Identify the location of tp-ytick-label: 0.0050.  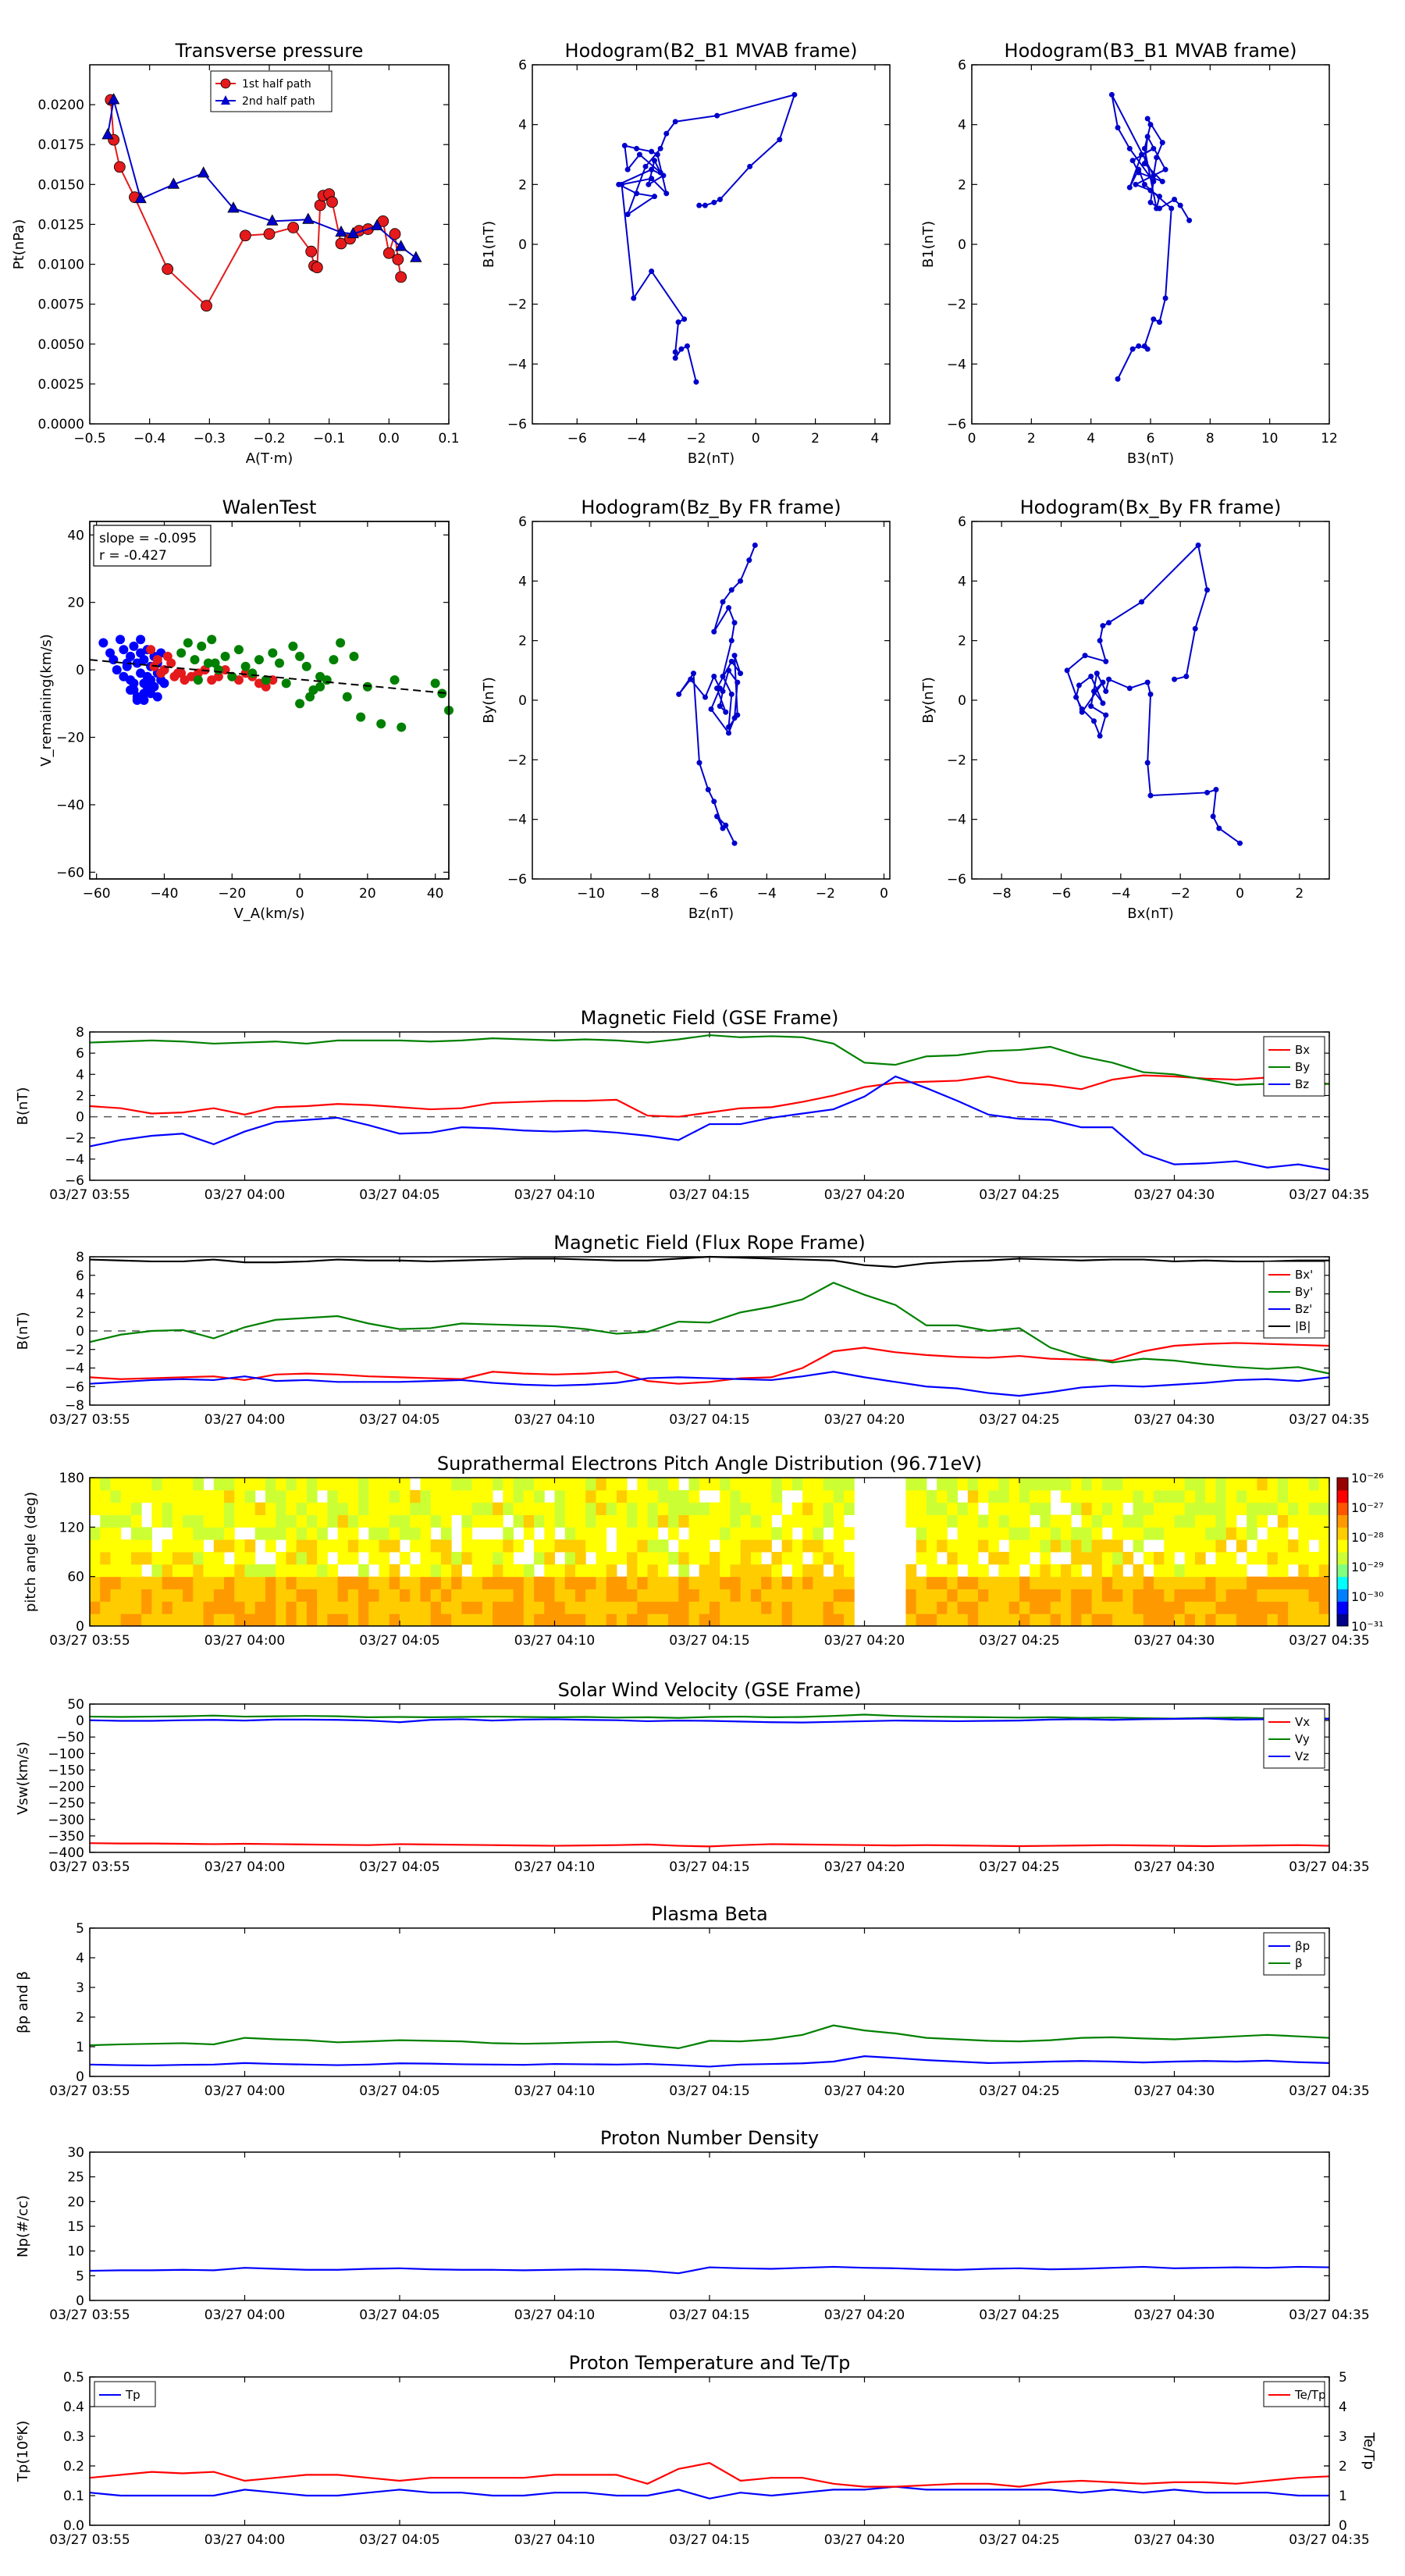
(61, 345).